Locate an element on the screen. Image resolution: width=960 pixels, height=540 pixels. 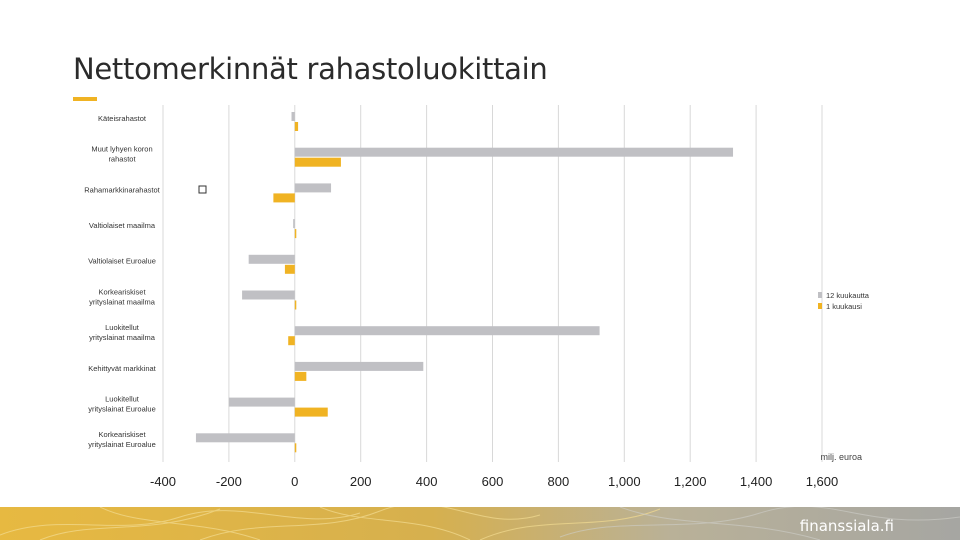
x-tick-label: 800 is located at coordinates (559, 481).